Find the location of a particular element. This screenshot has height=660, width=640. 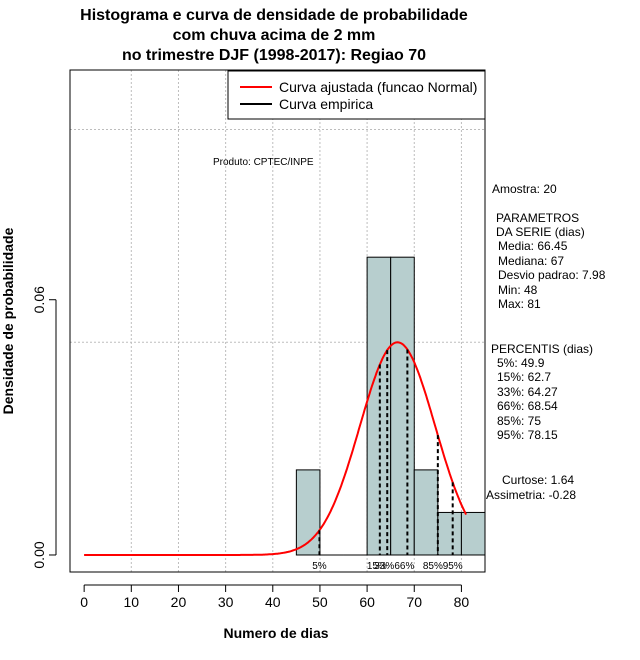

stat-p66: 66%: 68.54 is located at coordinates (527, 406).